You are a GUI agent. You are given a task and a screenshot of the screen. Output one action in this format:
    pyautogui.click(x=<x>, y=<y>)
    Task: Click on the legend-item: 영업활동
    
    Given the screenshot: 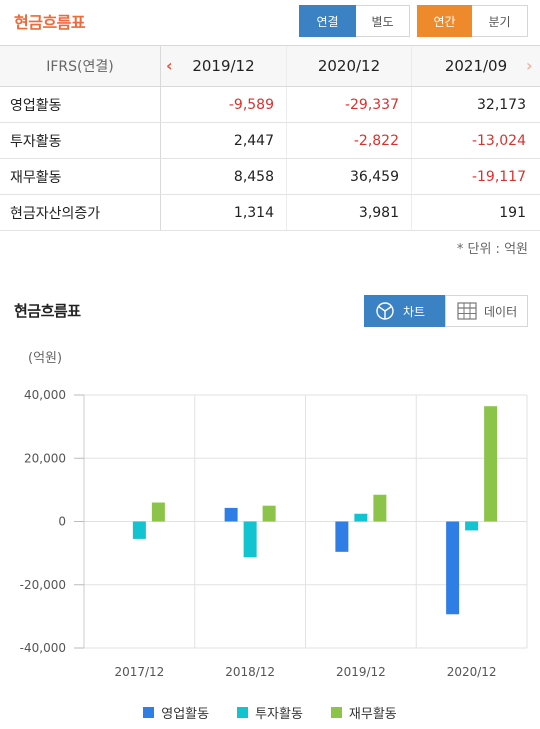 What is the action you would take?
    pyautogui.click(x=176, y=712)
    